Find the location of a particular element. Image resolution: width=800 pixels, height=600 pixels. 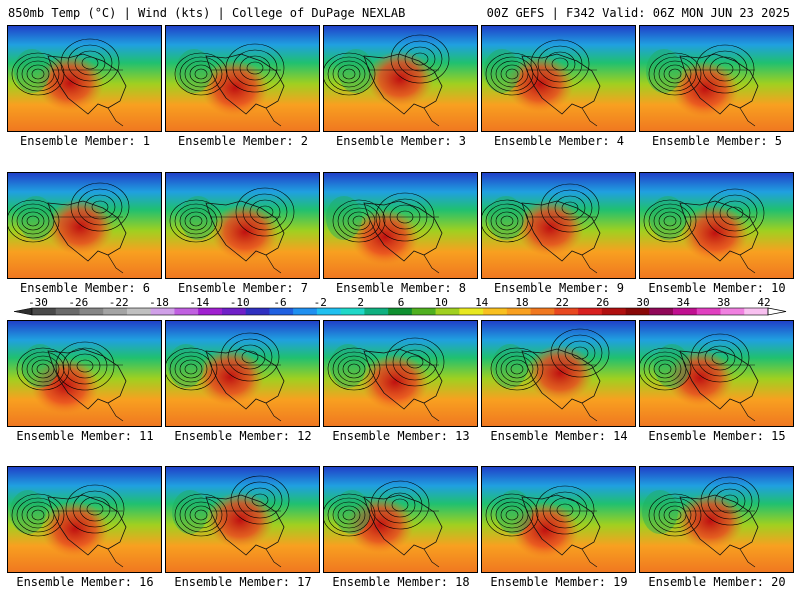

colorbar-tick-label: 18 is located at coordinates (521, 302).